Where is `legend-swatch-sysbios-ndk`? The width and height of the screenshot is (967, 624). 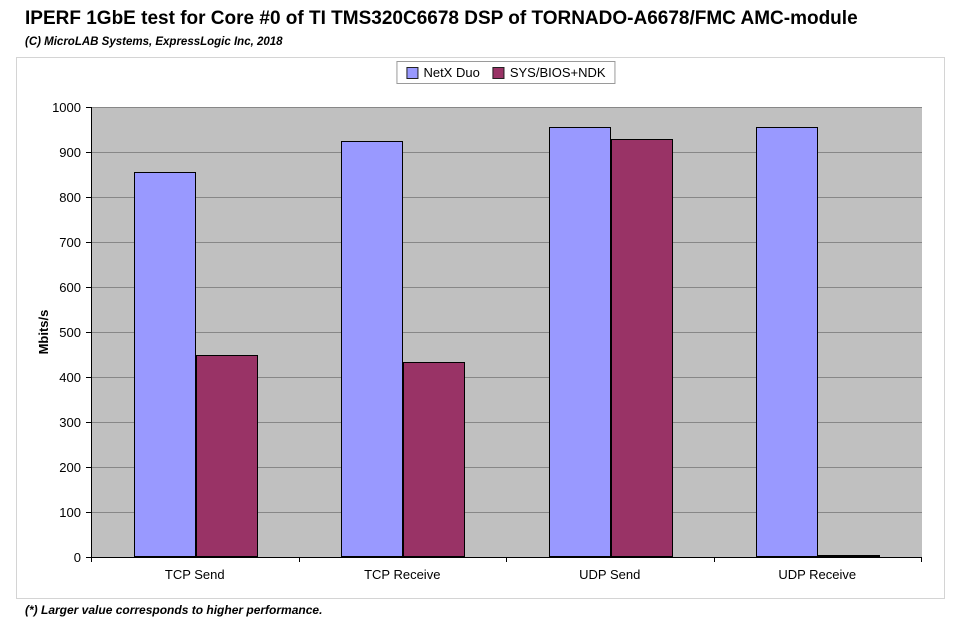
legend-swatch-sysbios-ndk is located at coordinates (498, 72).